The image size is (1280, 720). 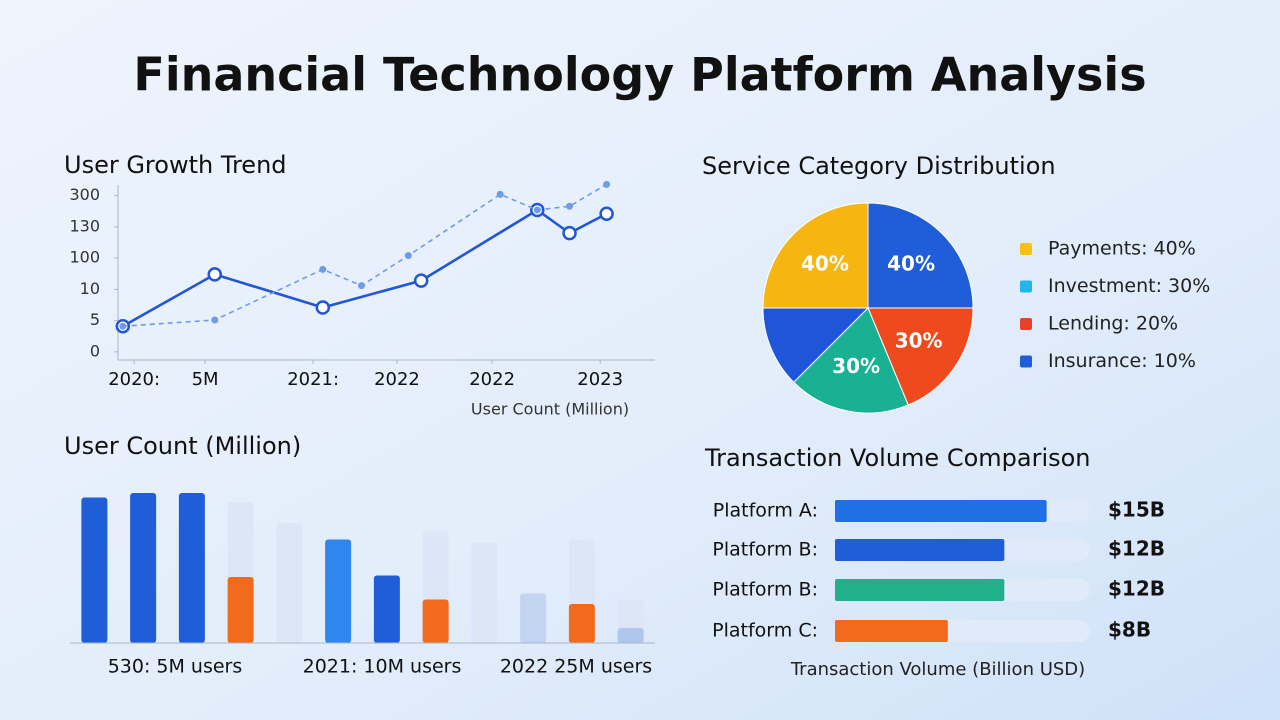 What do you see at coordinates (382, 667) in the screenshot?
I see `annotation: 2021: 10M users` at bounding box center [382, 667].